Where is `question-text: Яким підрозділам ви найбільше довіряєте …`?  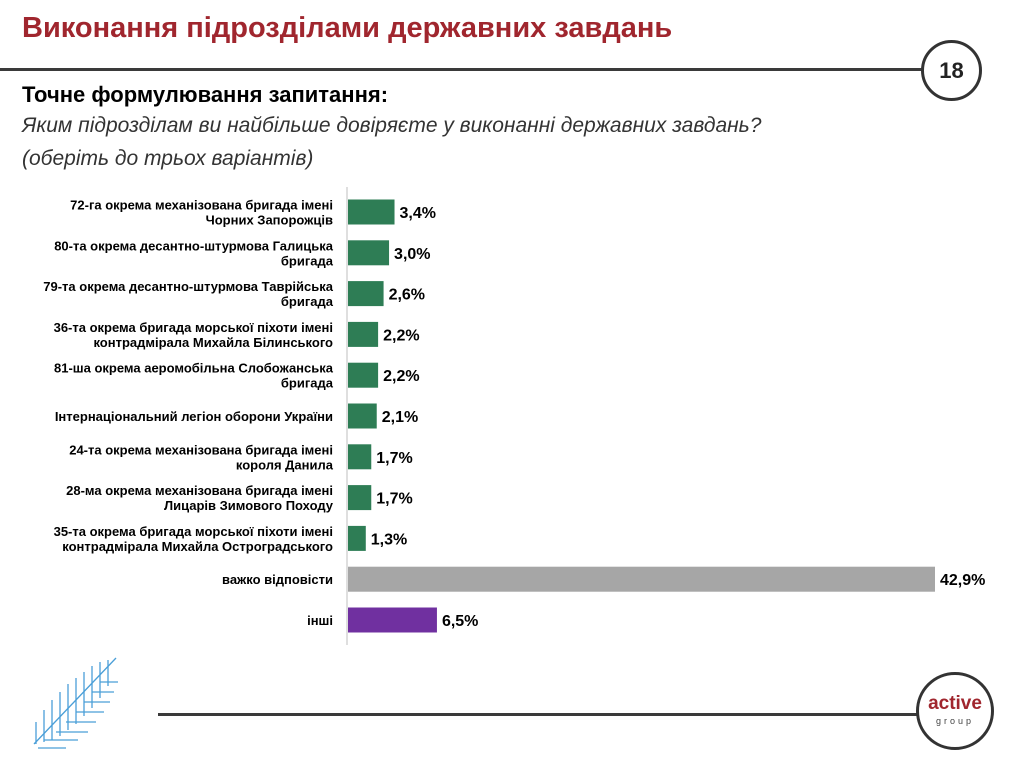 question-text: Яким підрозділам ви найбільше довіряєте … is located at coordinates (392, 125).